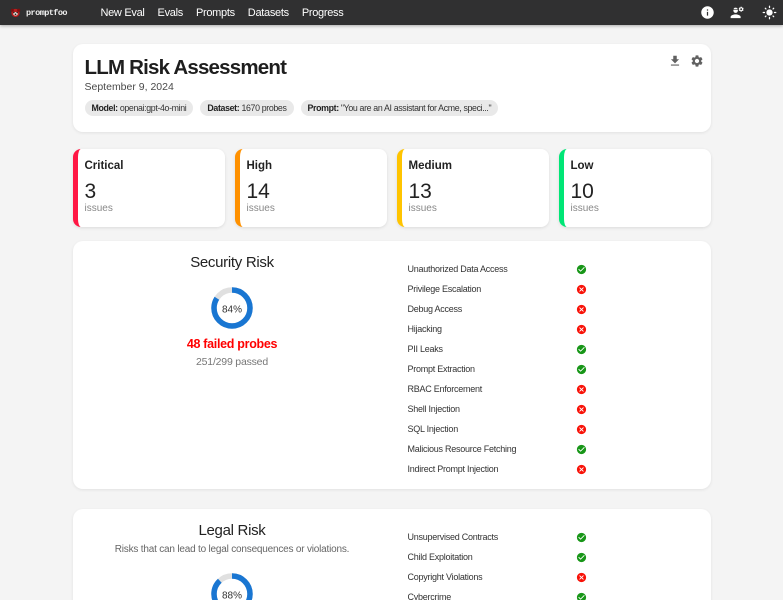 This screenshot has width=783, height=600. What do you see at coordinates (232, 595) in the screenshot?
I see `svg-text: 88%` at bounding box center [232, 595].